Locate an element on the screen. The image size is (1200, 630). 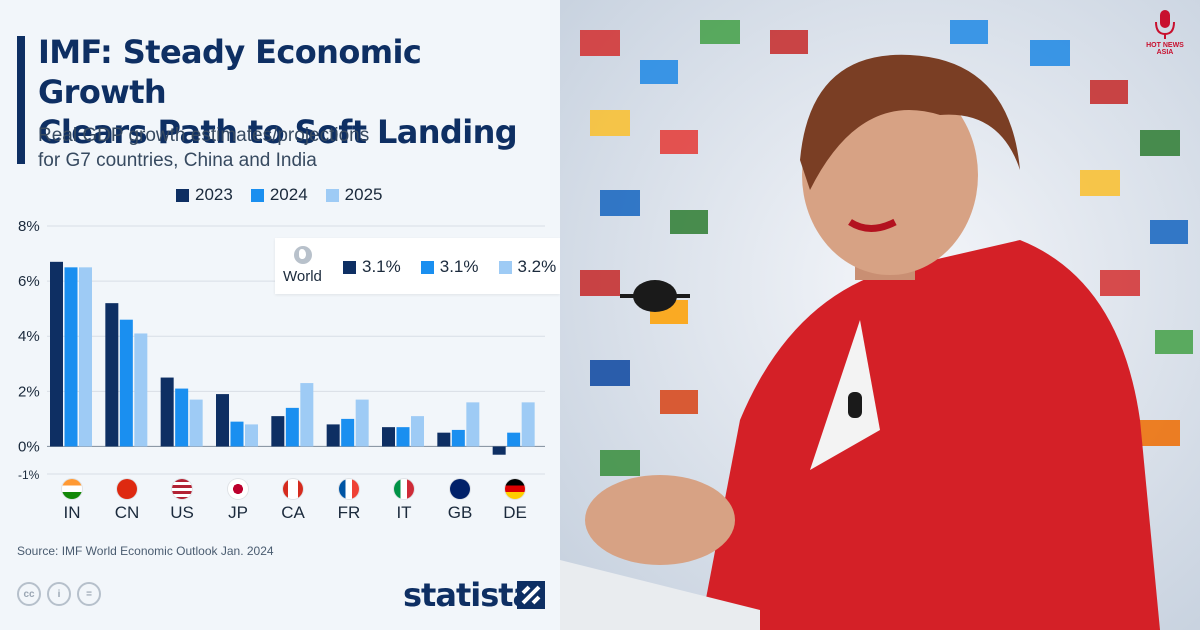
bar-cn-2024 is located at coordinates (126, 383).